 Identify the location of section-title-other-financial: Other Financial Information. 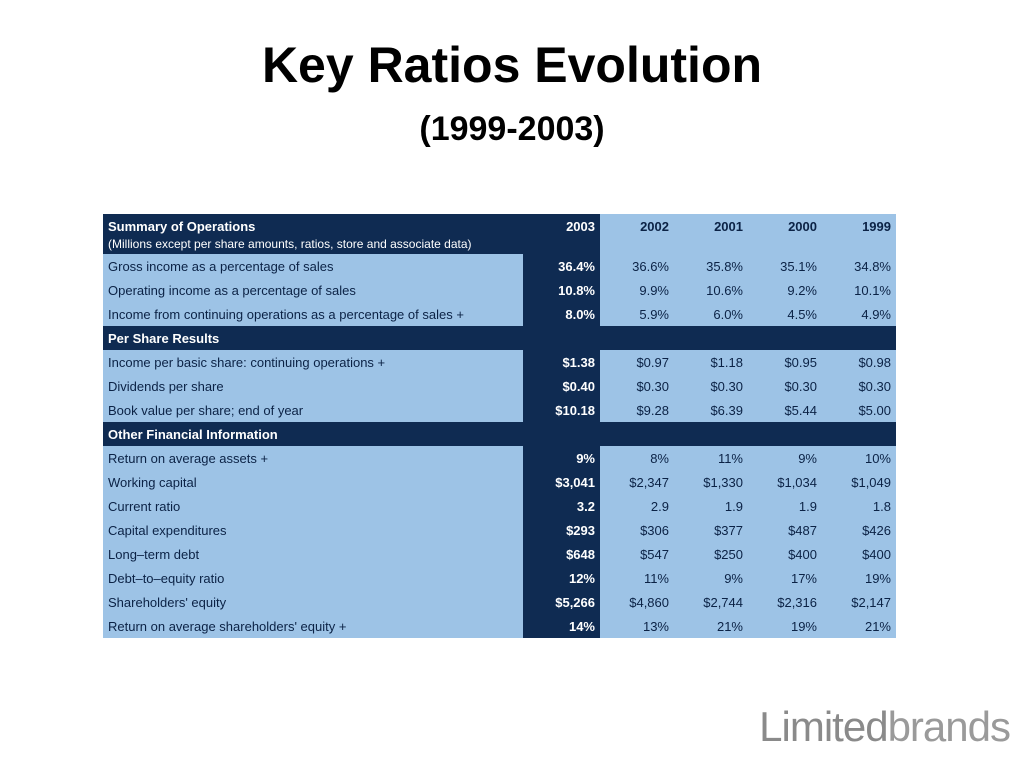
(313, 434).